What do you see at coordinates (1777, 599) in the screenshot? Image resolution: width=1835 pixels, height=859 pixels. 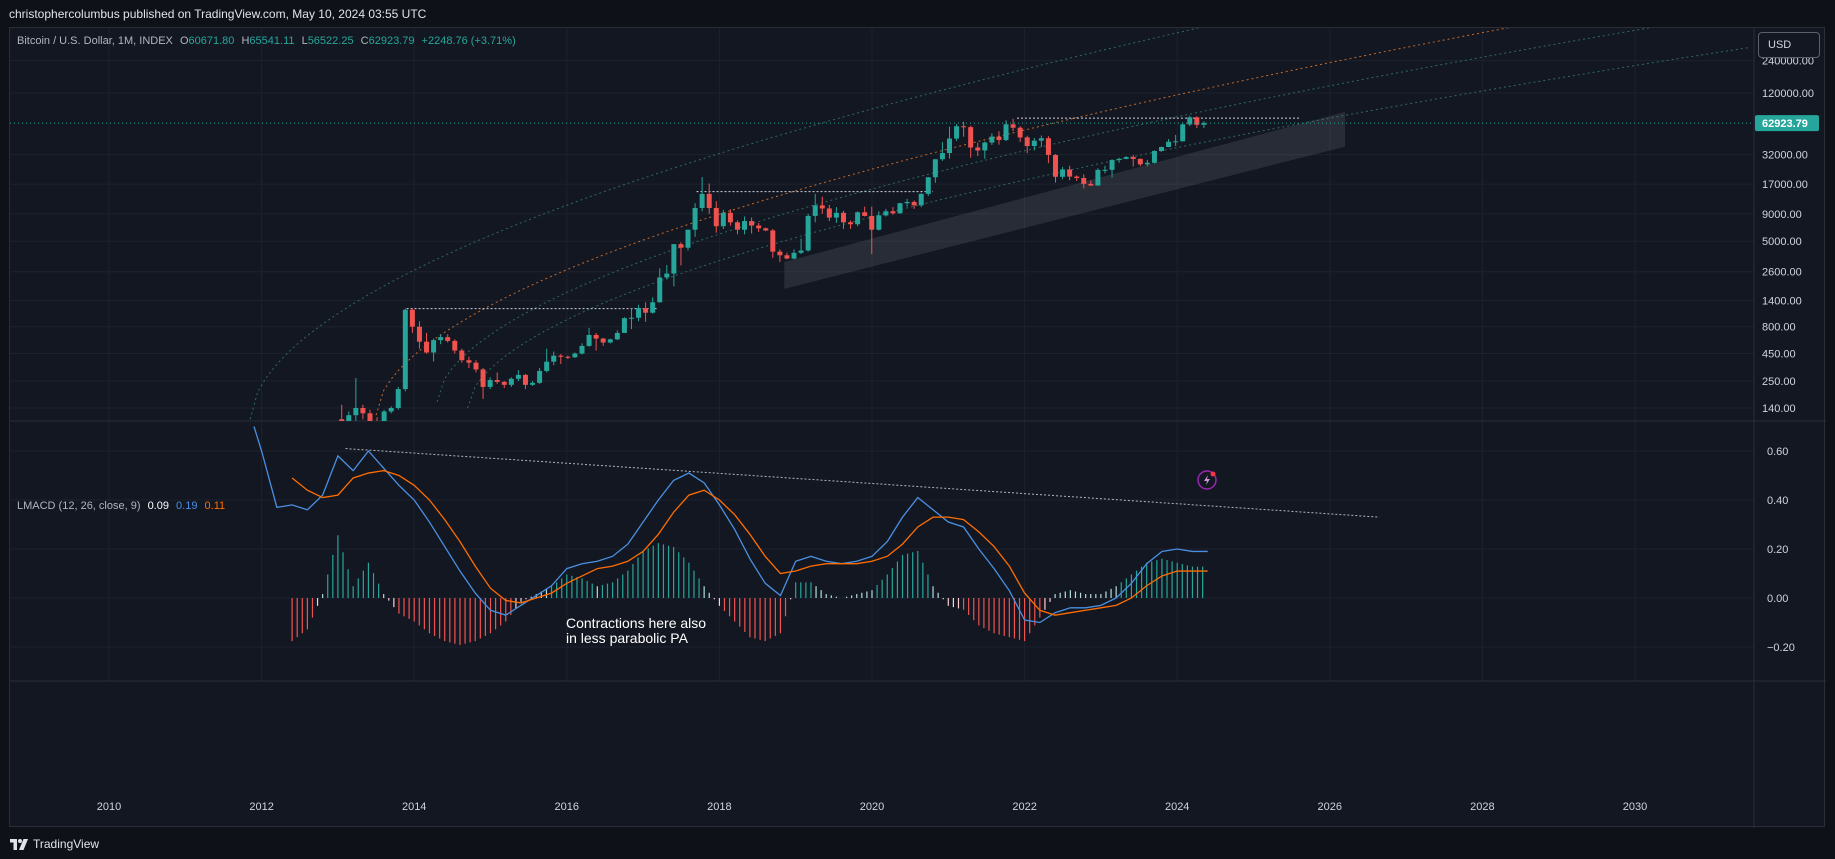 I see `macd-axis-label: 0.00` at bounding box center [1777, 599].